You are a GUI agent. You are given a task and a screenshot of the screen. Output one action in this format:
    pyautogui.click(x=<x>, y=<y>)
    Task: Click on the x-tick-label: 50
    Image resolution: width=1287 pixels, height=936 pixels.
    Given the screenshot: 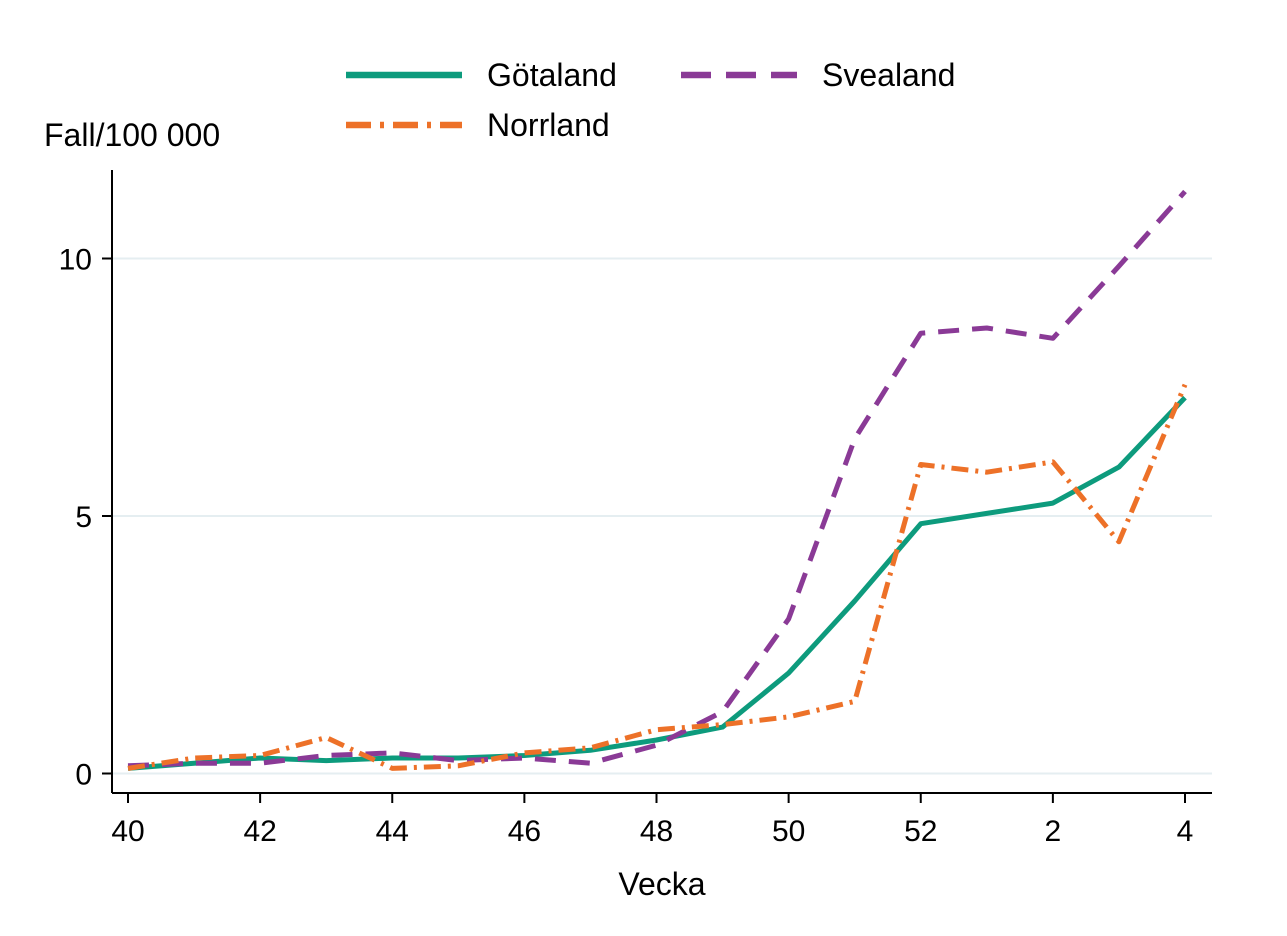 What is the action you would take?
    pyautogui.click(x=788, y=831)
    